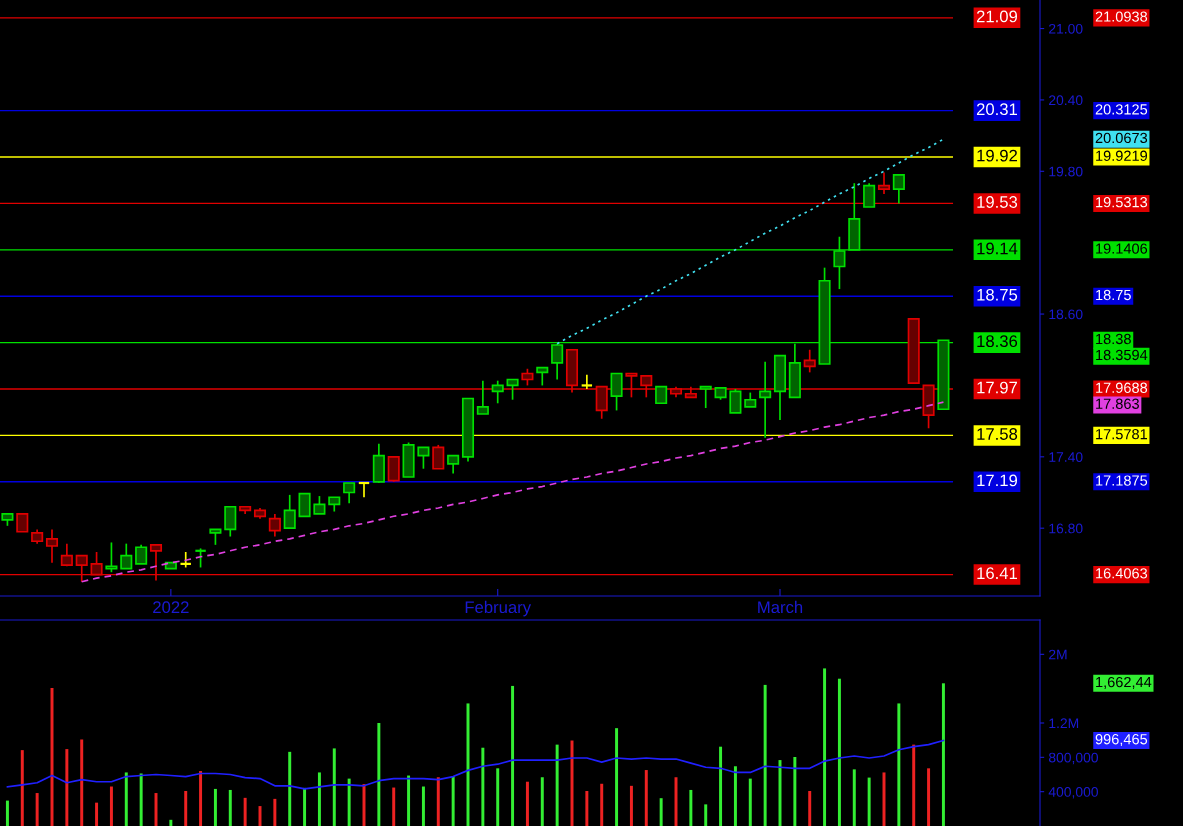  Describe the element at coordinates (1066, 314) in the screenshot. I see `y-tick-label: 18.60` at that location.